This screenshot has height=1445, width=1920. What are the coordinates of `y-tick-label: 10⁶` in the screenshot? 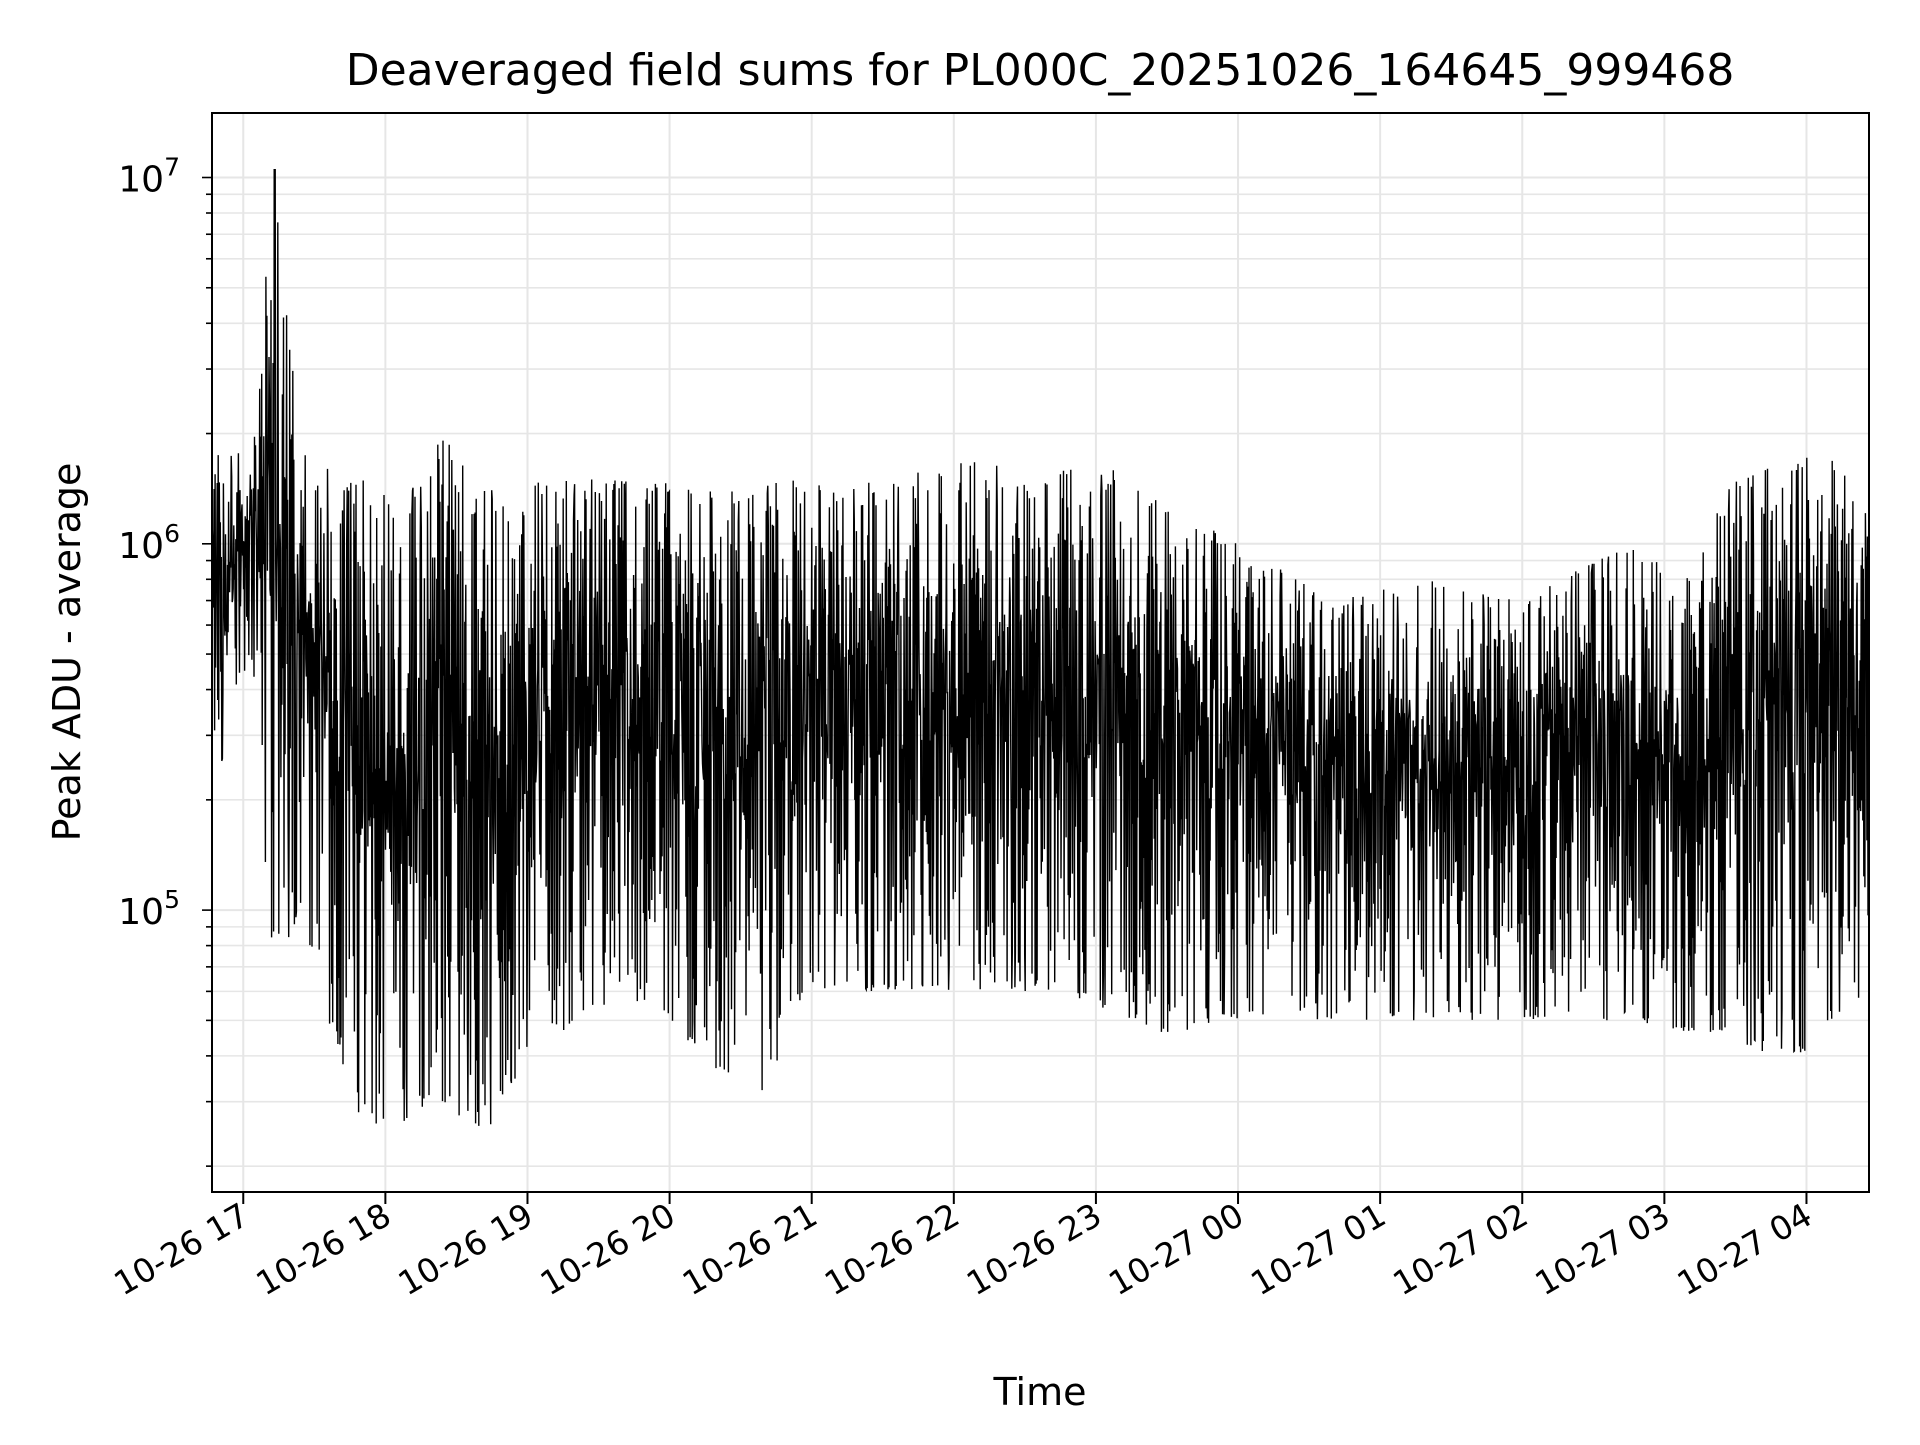 It's located at (149, 543).